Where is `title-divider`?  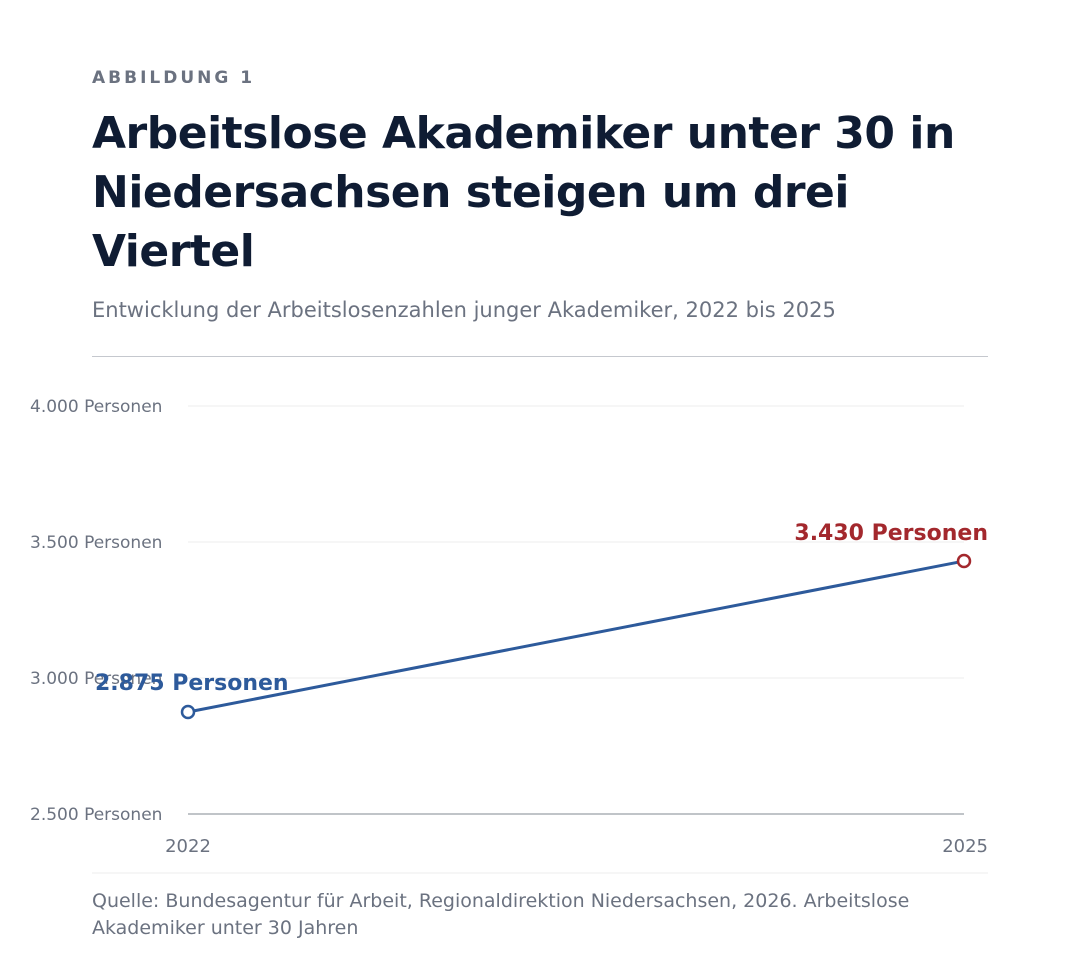 title-divider is located at coordinates (540, 356).